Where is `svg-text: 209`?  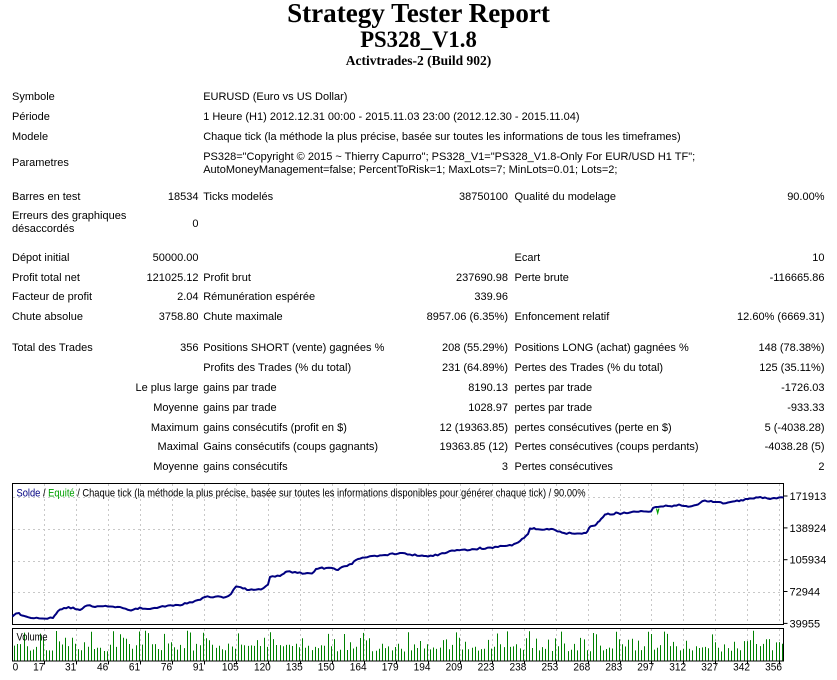 svg-text: 209 is located at coordinates (454, 667).